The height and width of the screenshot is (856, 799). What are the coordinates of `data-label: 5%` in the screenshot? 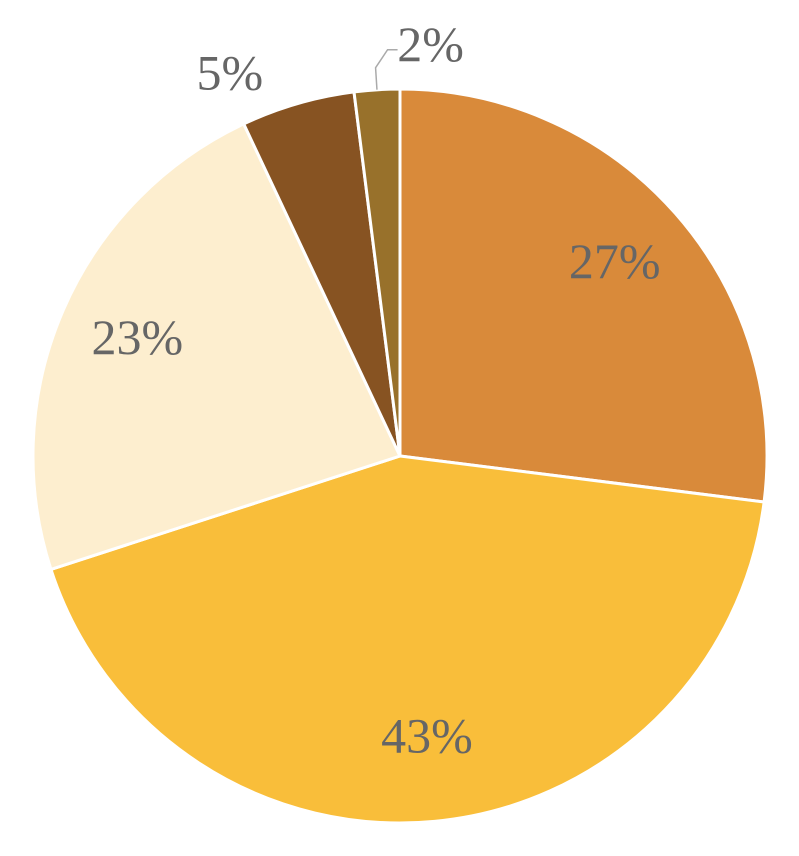 It's located at (230, 72).